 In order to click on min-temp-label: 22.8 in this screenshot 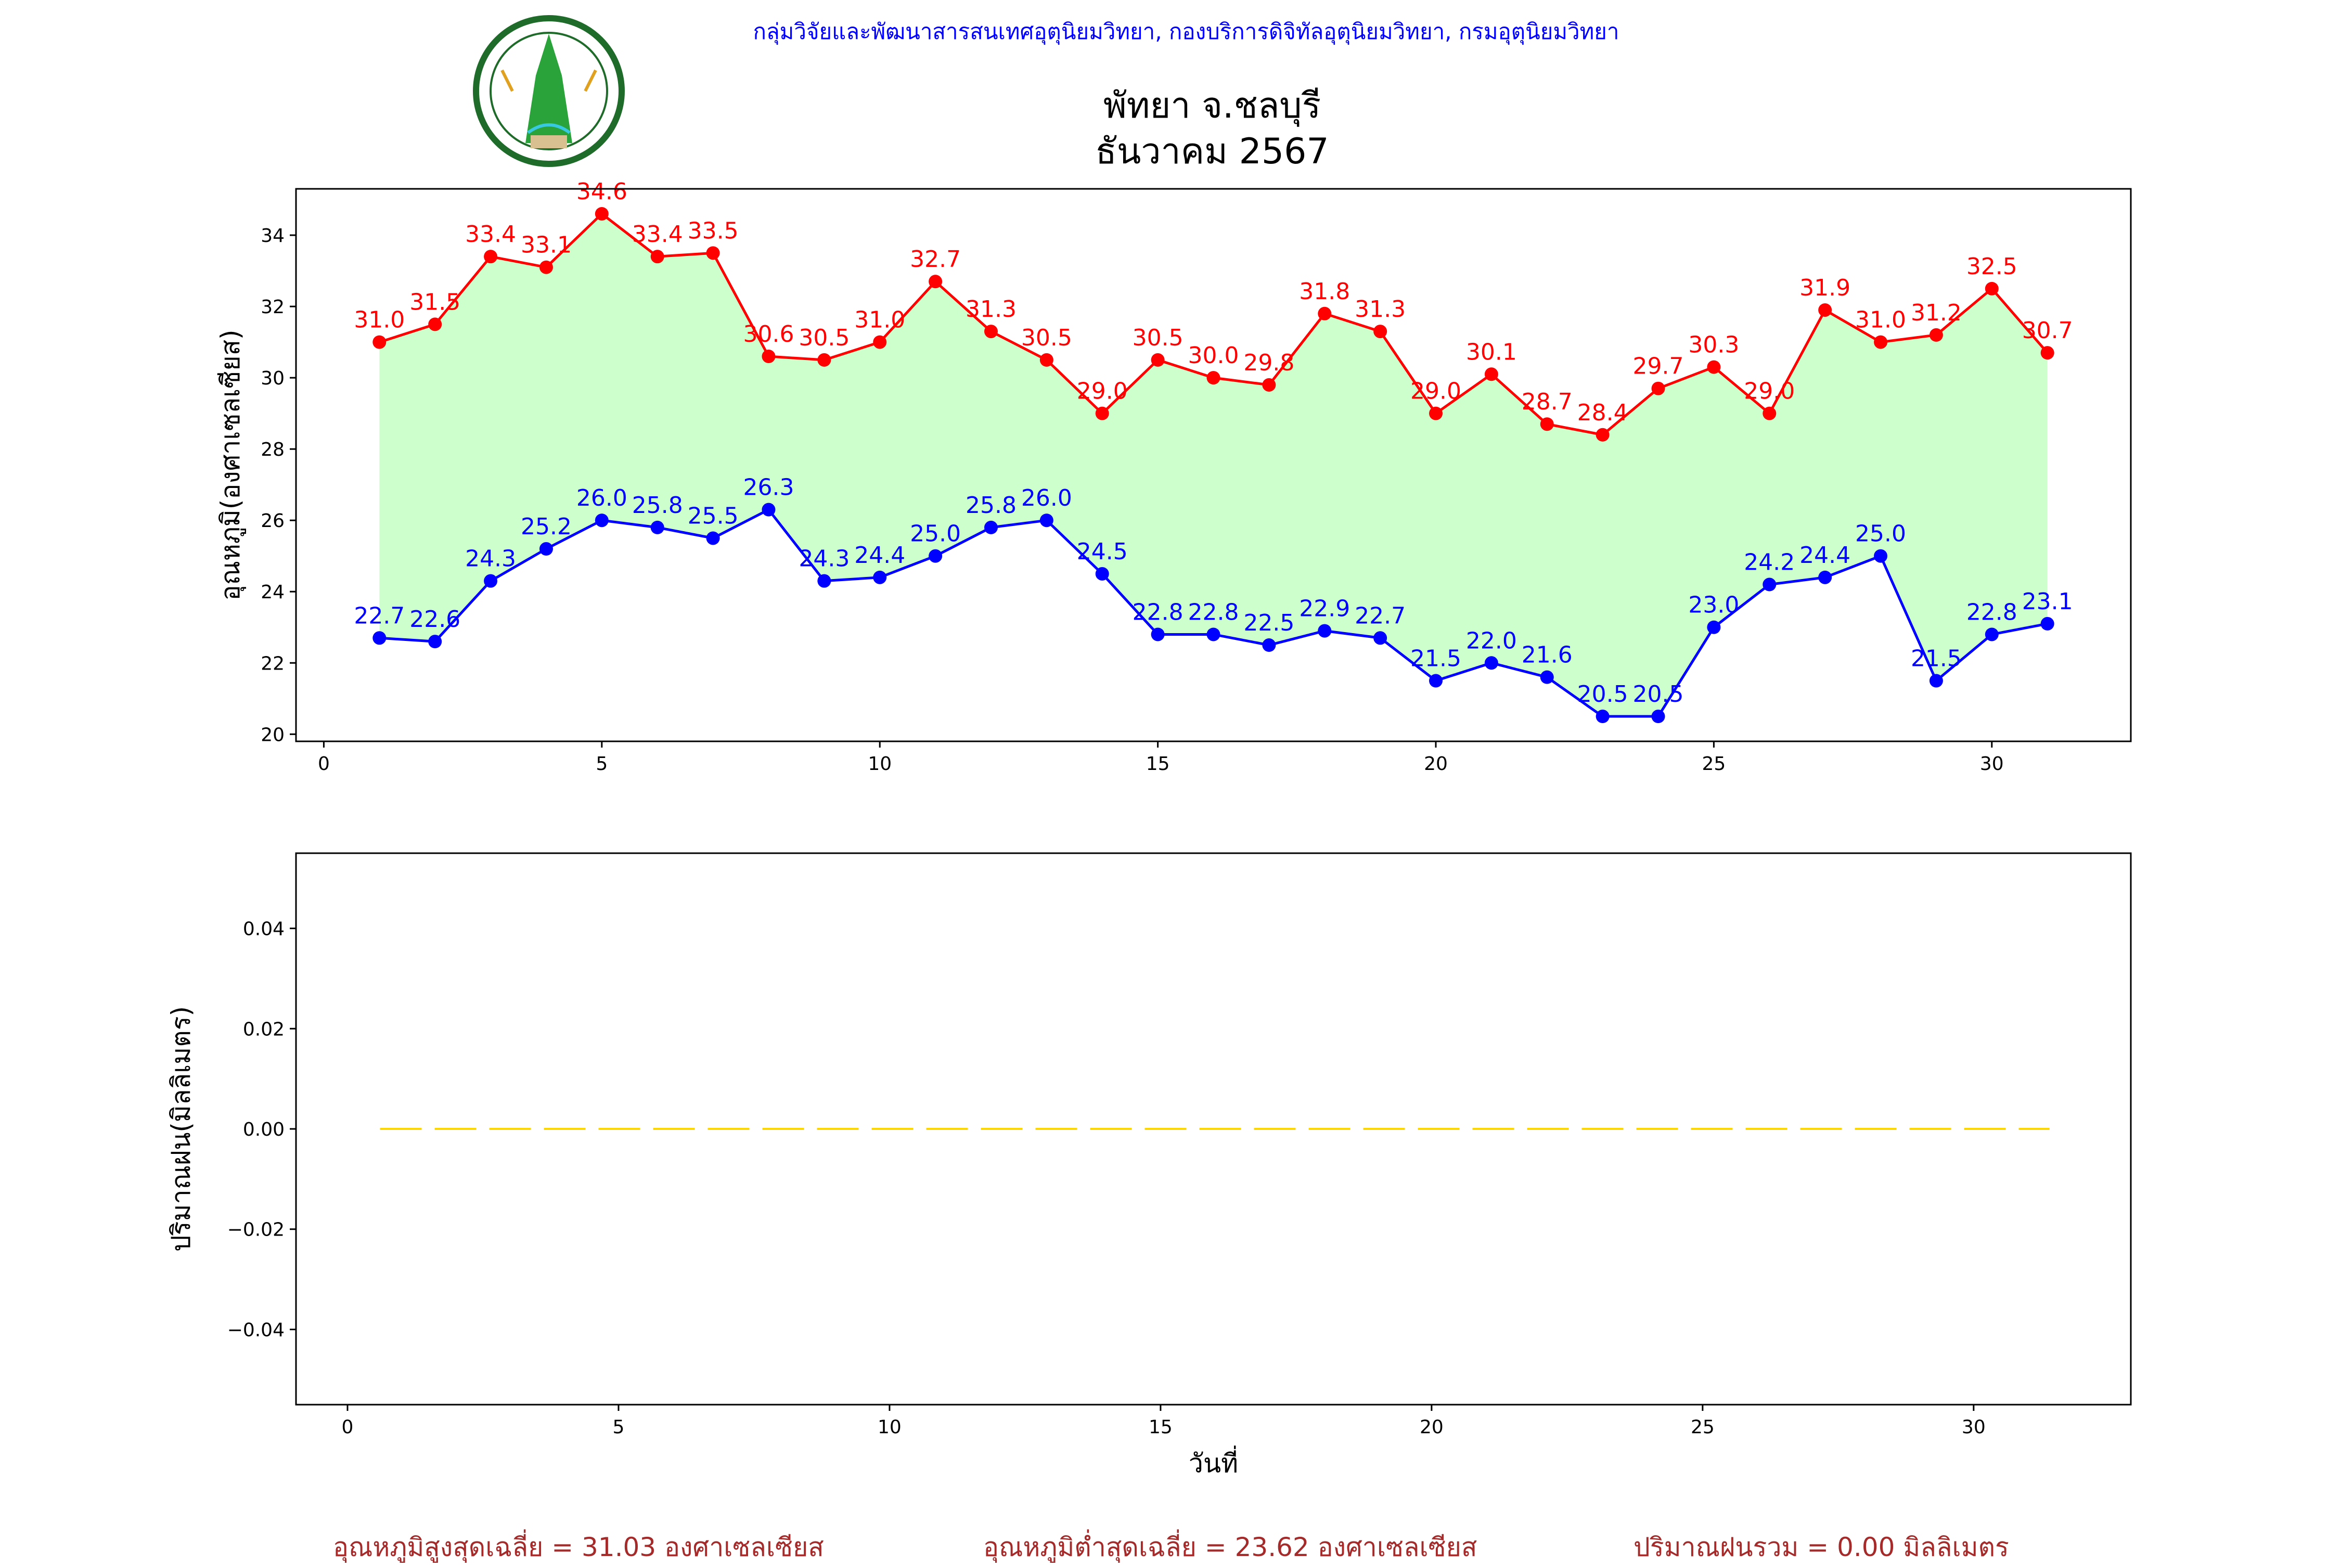, I will do `click(1213, 612)`.